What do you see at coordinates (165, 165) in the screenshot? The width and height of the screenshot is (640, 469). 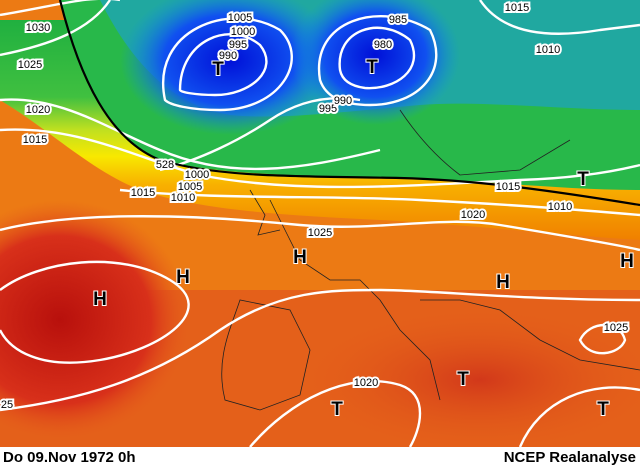 I see `isobar-label: 528` at bounding box center [165, 165].